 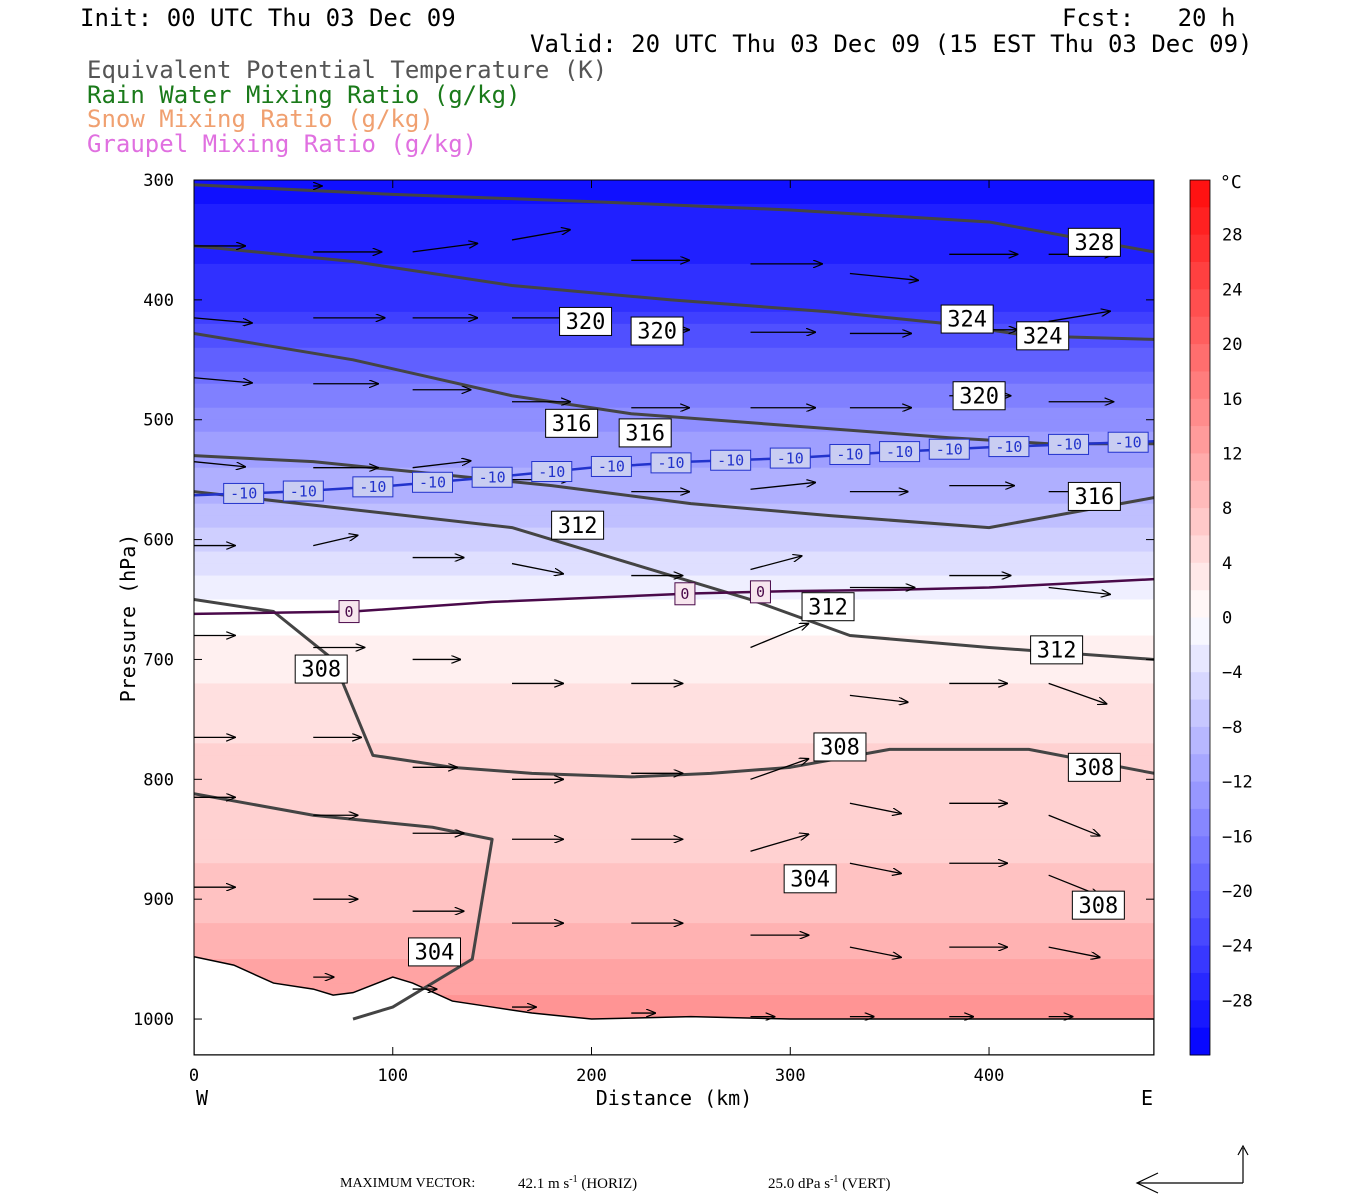 What do you see at coordinates (434, 952) in the screenshot?
I see `theta-e-label-304-box` at bounding box center [434, 952].